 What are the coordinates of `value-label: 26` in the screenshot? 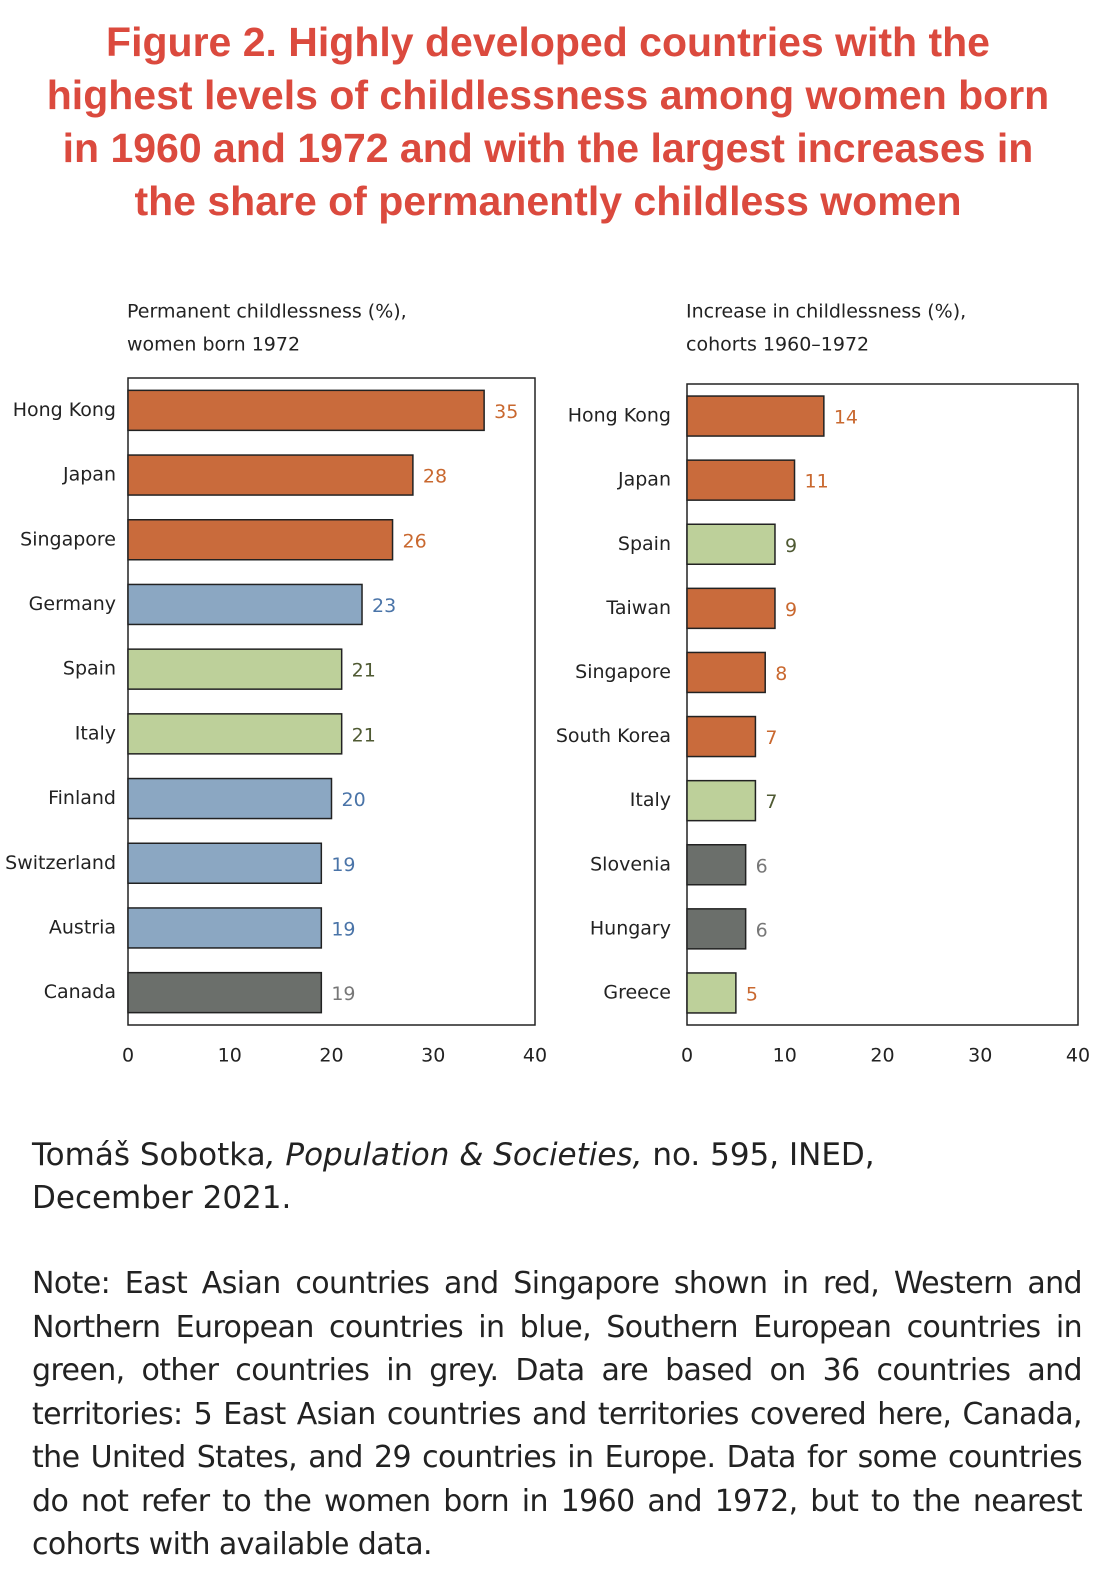 It's located at (415, 541).